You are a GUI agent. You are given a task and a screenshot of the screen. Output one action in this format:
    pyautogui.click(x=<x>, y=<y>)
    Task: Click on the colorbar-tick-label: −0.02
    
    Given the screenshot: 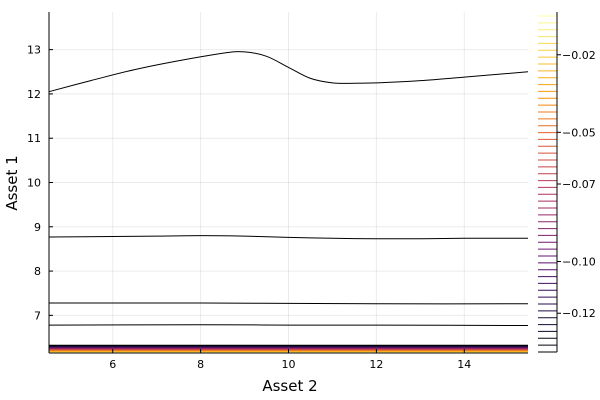 What is the action you would take?
    pyautogui.click(x=579, y=55)
    